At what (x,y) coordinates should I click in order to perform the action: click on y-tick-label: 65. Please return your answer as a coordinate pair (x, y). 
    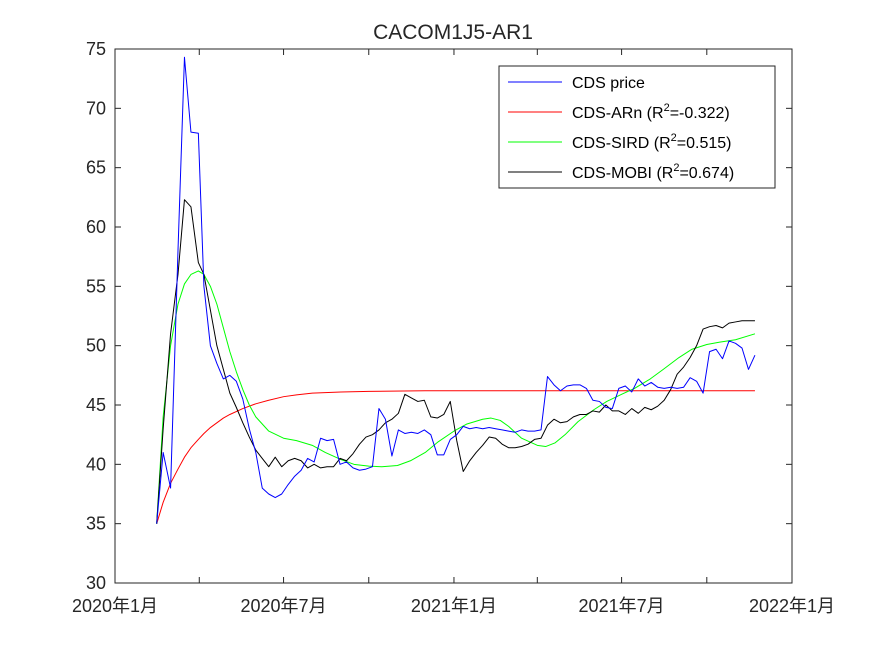
    Looking at the image, I should click on (96, 168).